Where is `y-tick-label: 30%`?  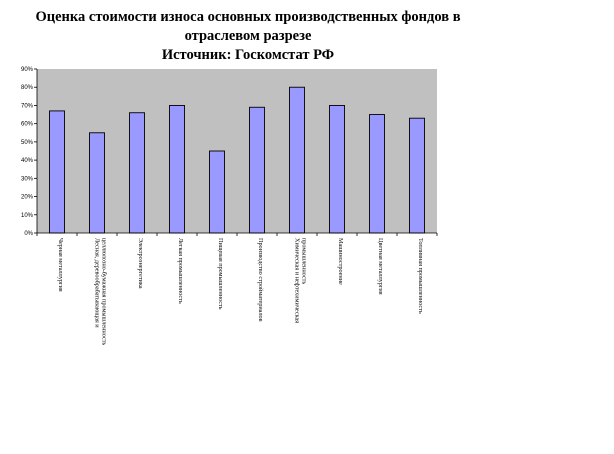
y-tick-label: 30% is located at coordinates (27, 179).